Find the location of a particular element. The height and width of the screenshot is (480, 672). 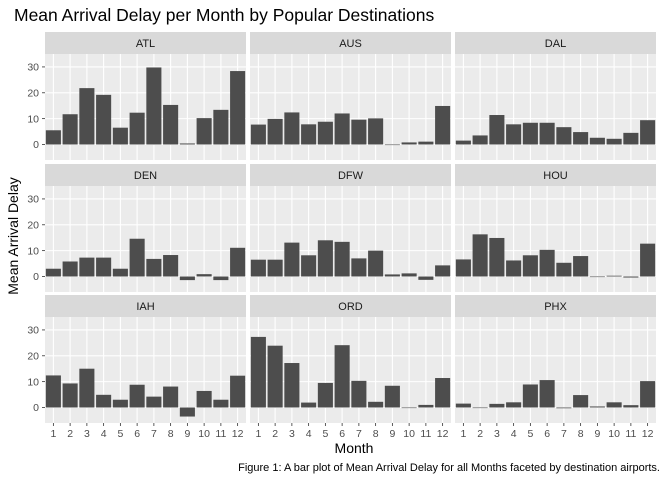

facet-strip-label: DAL is located at coordinates (555, 44).